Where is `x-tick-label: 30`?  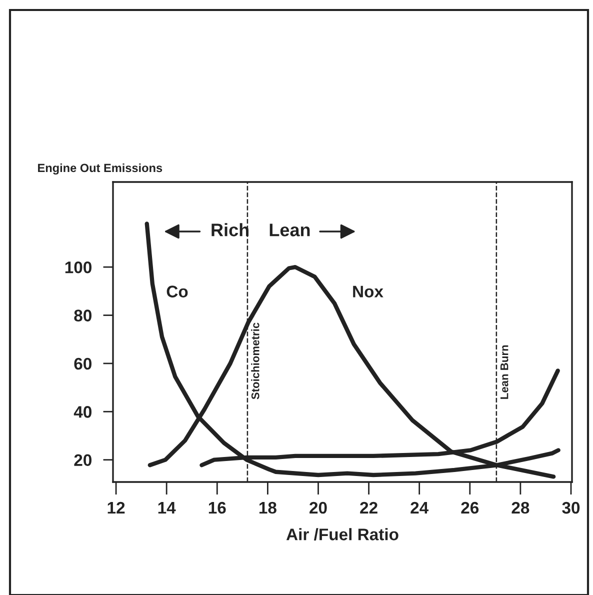
x-tick-label: 30 is located at coordinates (571, 508).